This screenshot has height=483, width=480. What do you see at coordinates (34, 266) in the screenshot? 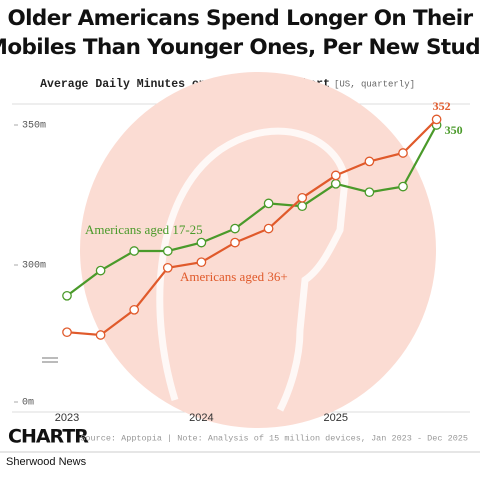
I see `y-tick-label: 300m` at bounding box center [34, 266].